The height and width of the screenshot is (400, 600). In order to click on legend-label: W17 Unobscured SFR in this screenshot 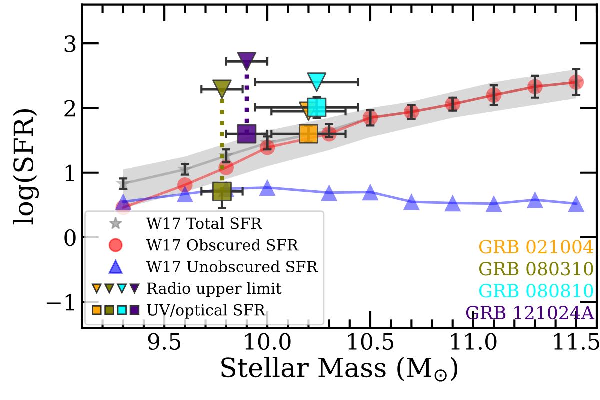, I will do `click(232, 266)`.